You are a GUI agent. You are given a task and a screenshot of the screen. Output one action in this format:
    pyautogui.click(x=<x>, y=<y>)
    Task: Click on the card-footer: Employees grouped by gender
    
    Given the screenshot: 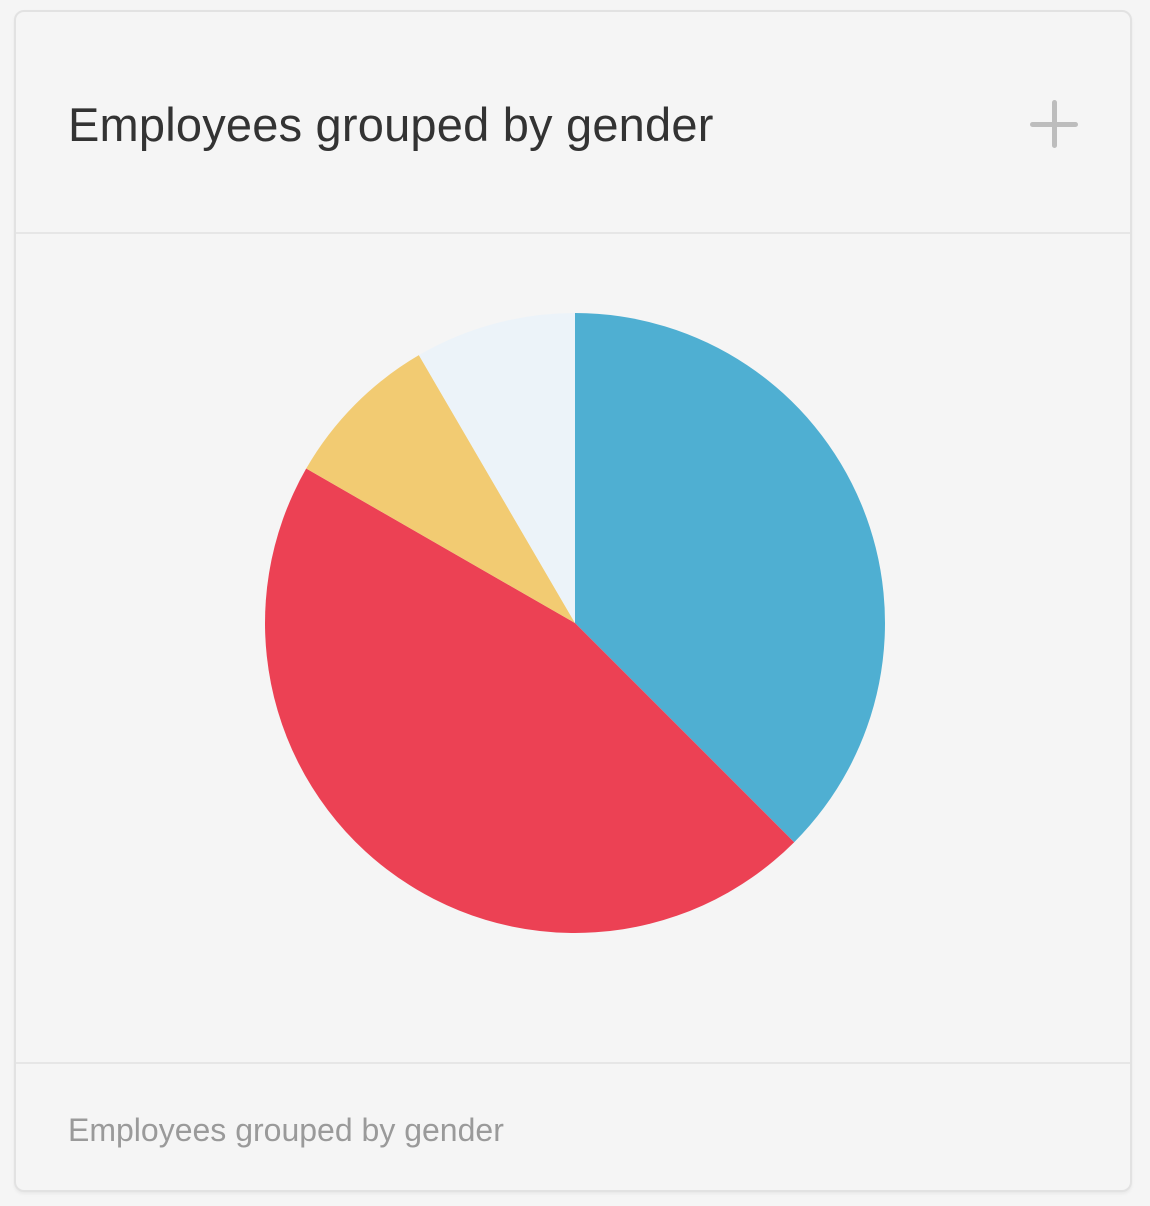 What is the action you would take?
    pyautogui.click(x=573, y=1127)
    